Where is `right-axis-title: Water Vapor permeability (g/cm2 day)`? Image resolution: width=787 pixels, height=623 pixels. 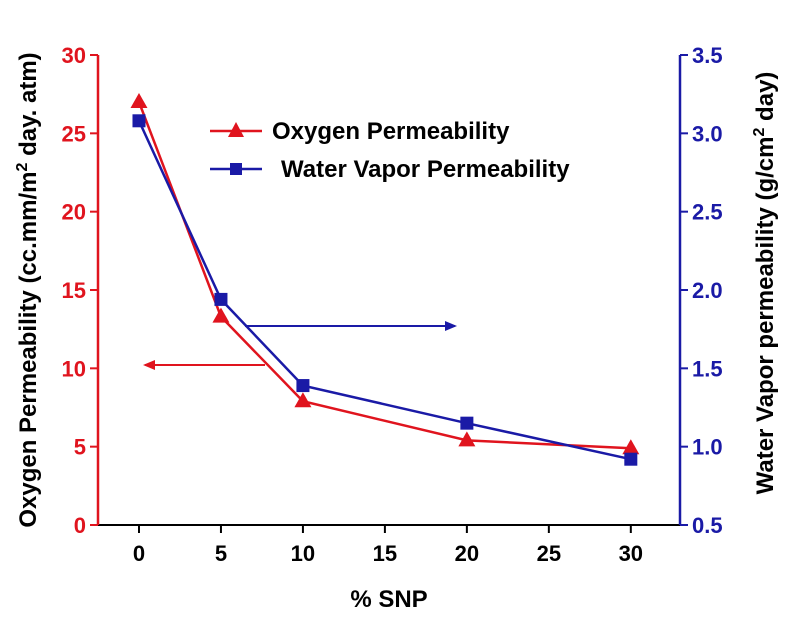
right-axis-title: Water Vapor permeability (g/cm2 day) is located at coordinates (765, 283).